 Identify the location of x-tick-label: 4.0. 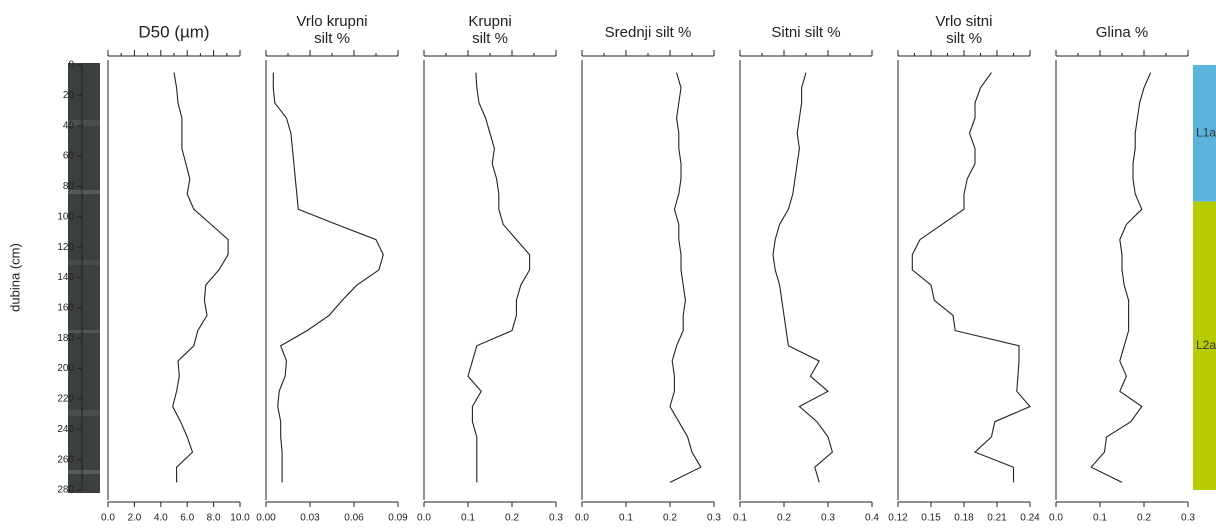
(161, 518).